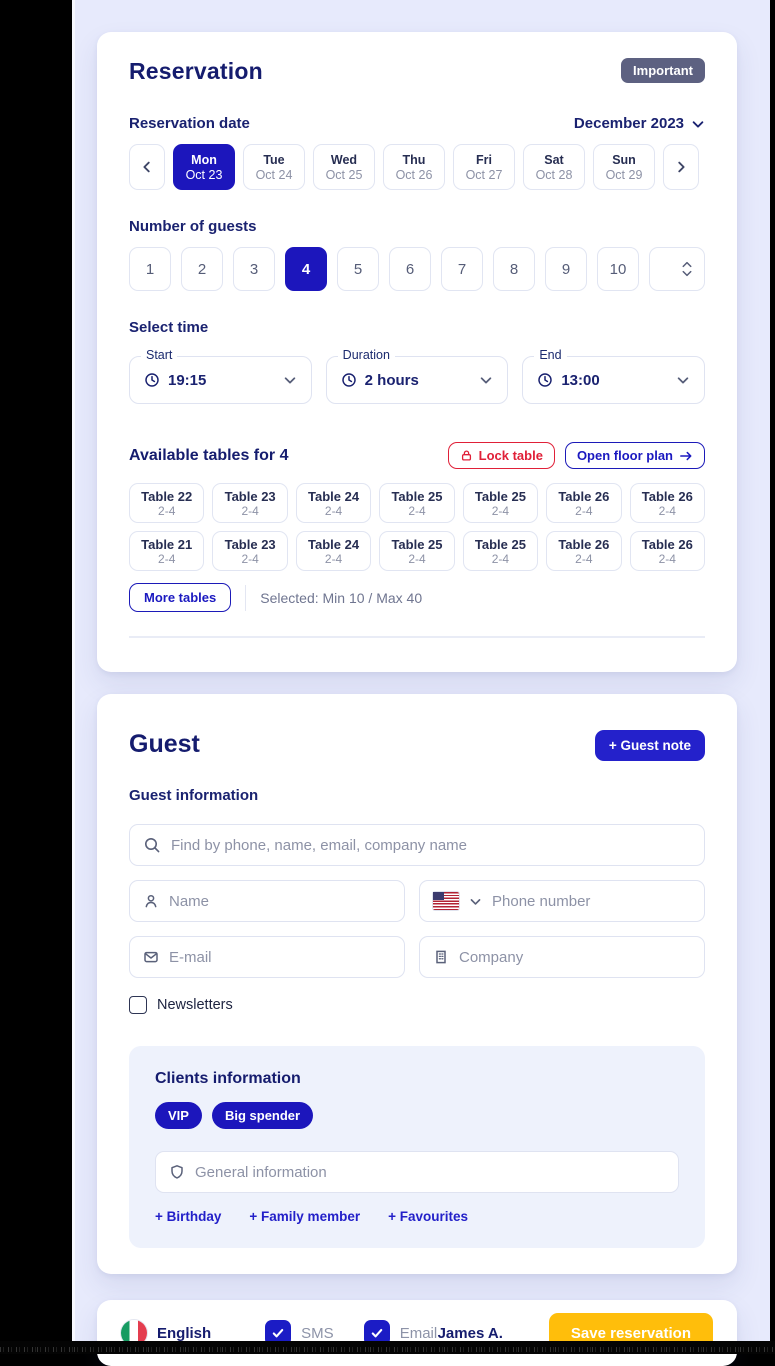  What do you see at coordinates (428, 1216) in the screenshot?
I see `add-info-link: + Favourites` at bounding box center [428, 1216].